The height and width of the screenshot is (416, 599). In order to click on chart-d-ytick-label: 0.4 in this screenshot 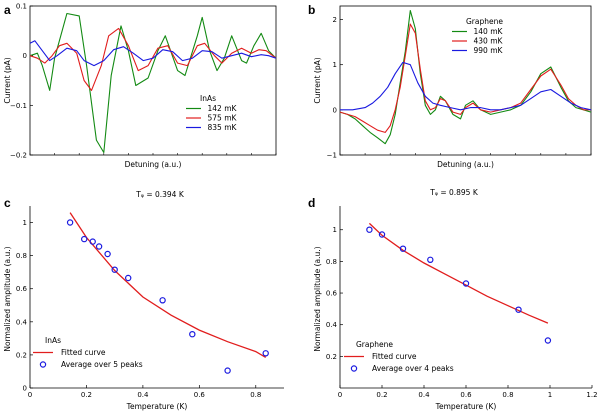, I will do `click(332, 325)`.